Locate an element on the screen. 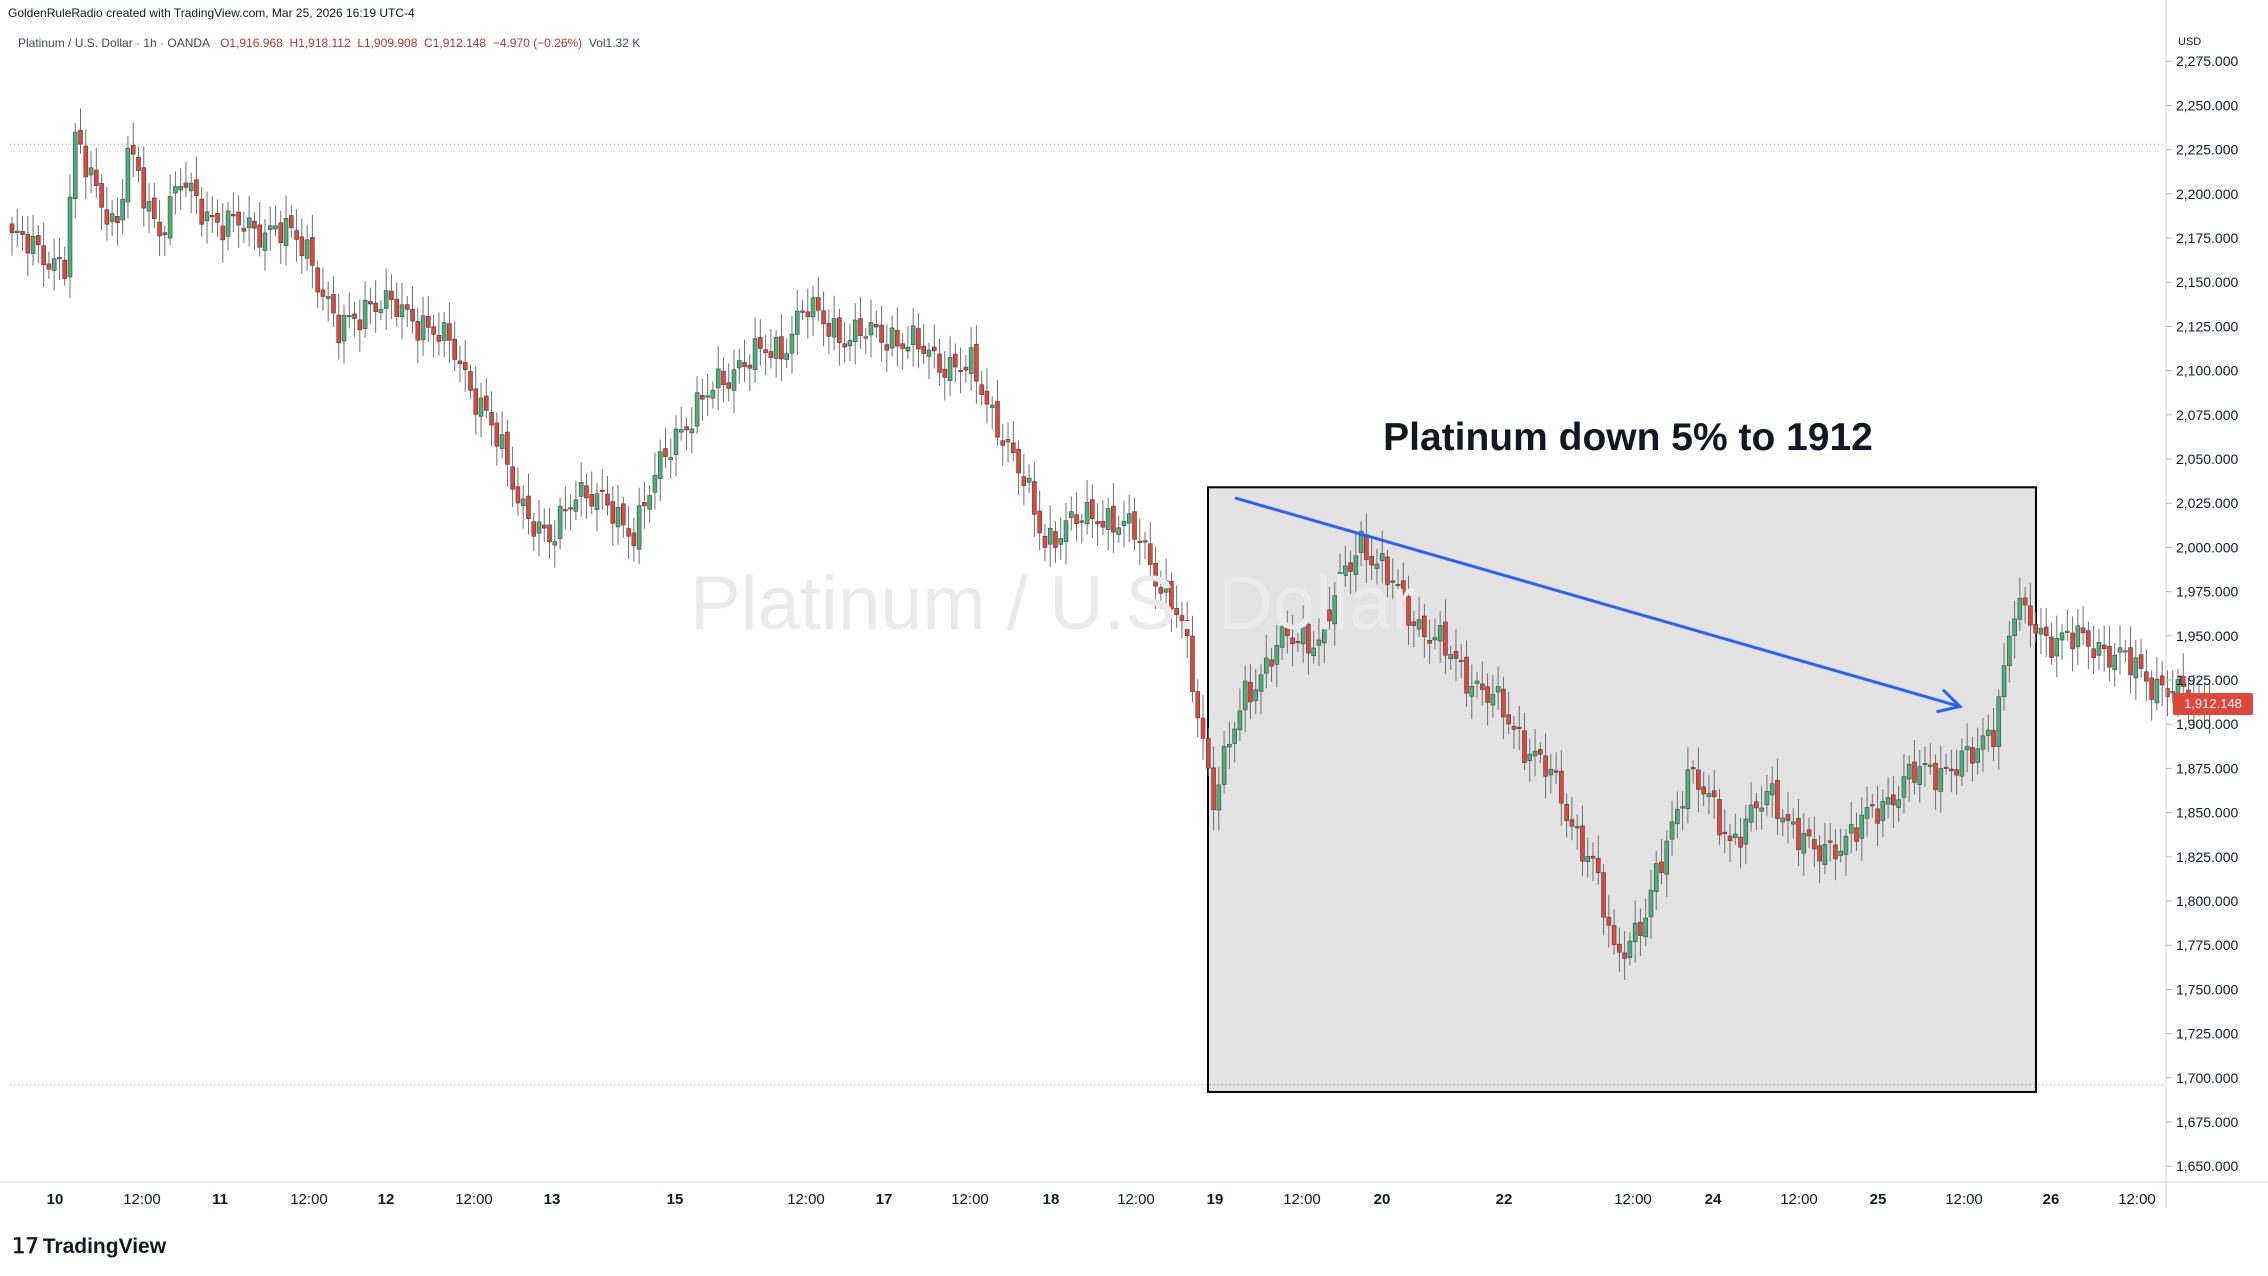  symbol-label: Platinum / U.S. Dollar · 1h · OANDA is located at coordinates (114, 43).